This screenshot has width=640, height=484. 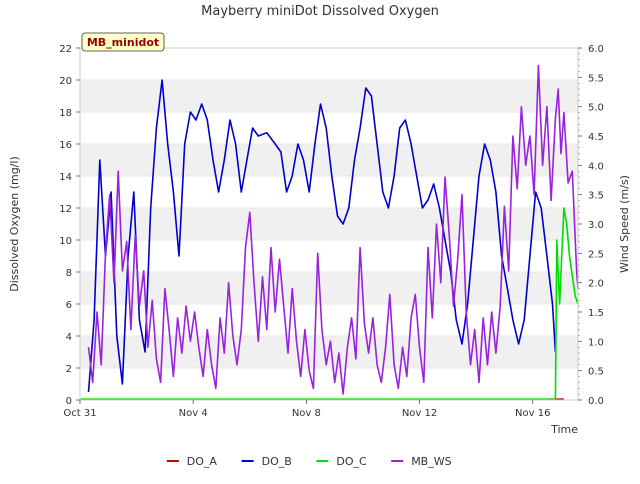 What do you see at coordinates (596, 401) in the screenshot?
I see `right-tick-label: 0.0` at bounding box center [596, 401].